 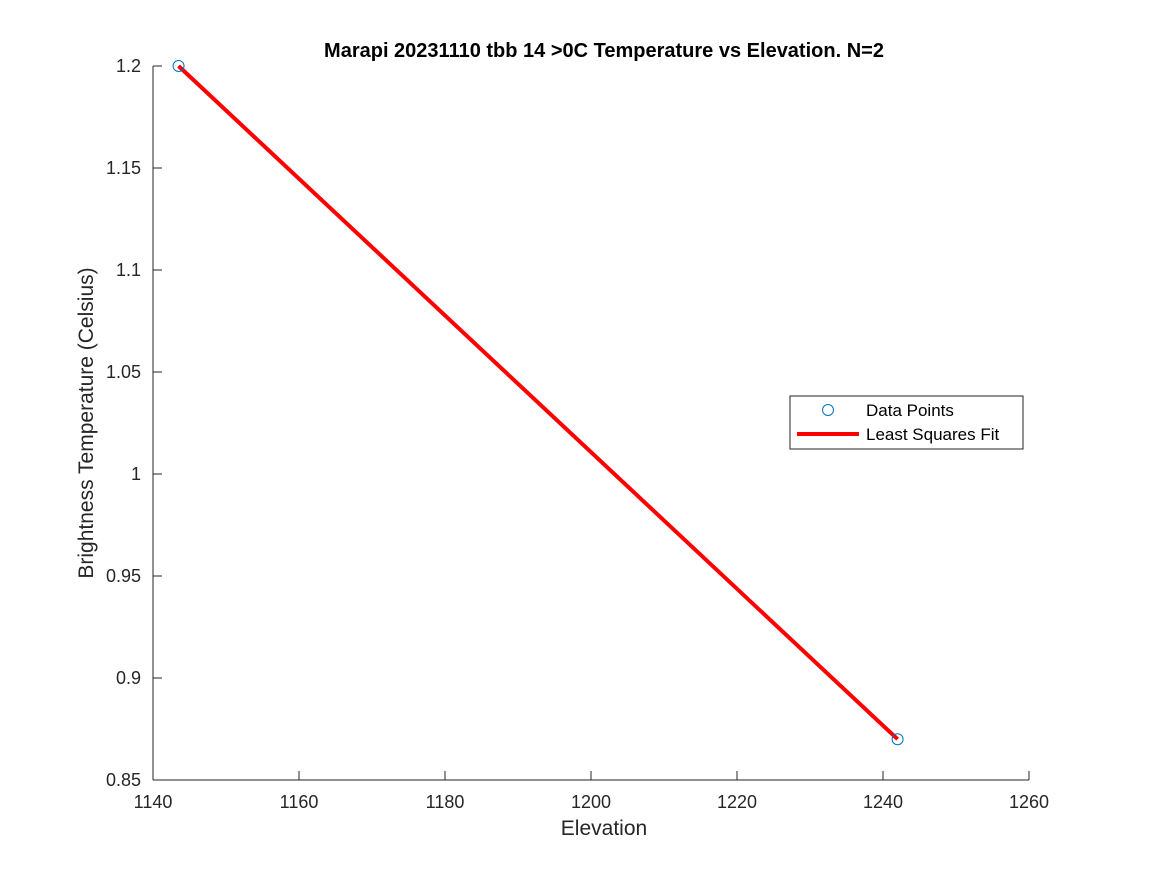 What do you see at coordinates (123, 168) in the screenshot?
I see `y-tick-label: 1.15` at bounding box center [123, 168].